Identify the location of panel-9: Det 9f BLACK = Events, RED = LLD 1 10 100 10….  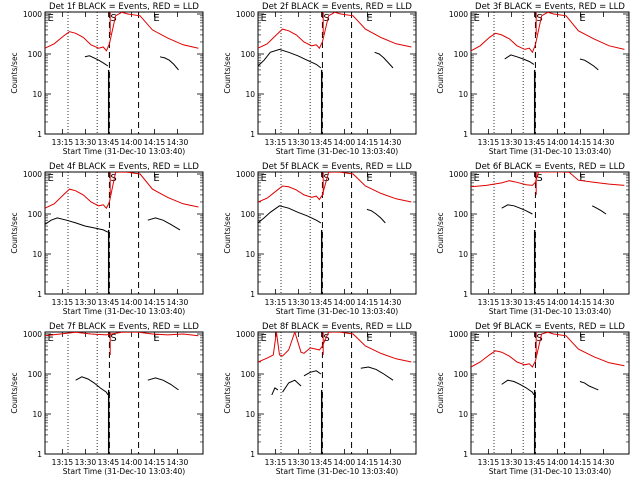
(533, 399).